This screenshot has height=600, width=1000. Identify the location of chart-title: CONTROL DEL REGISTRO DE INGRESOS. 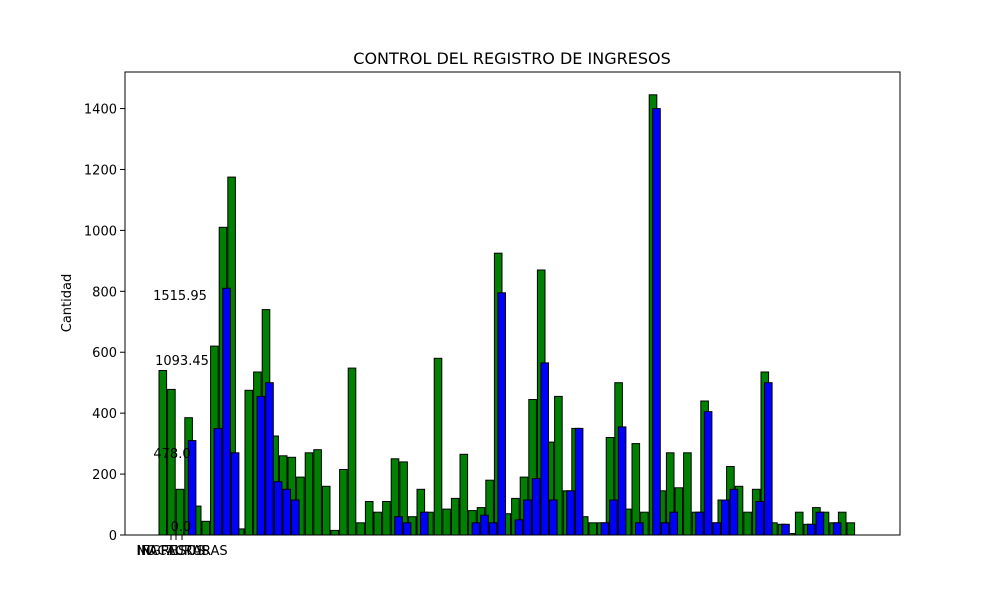
(511, 58).